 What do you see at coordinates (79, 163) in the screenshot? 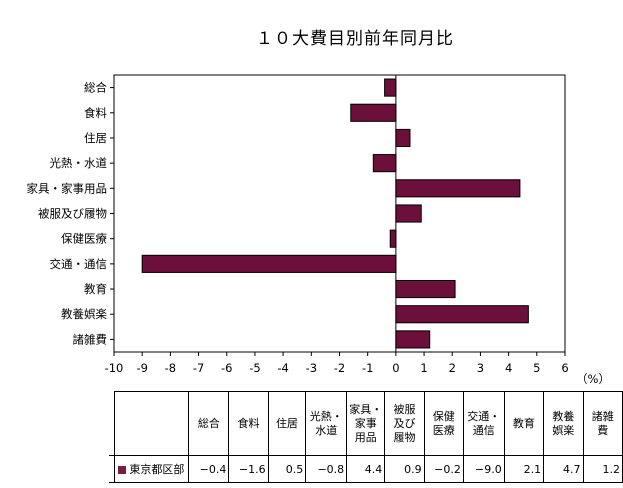
I see `category-label-3: 光熱・水道` at bounding box center [79, 163].